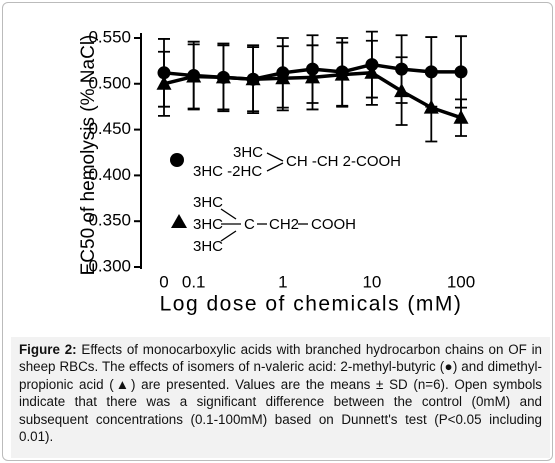 The width and height of the screenshot is (555, 463). What do you see at coordinates (194, 281) in the screenshot?
I see `x-tick-label: 0.1` at bounding box center [194, 281].